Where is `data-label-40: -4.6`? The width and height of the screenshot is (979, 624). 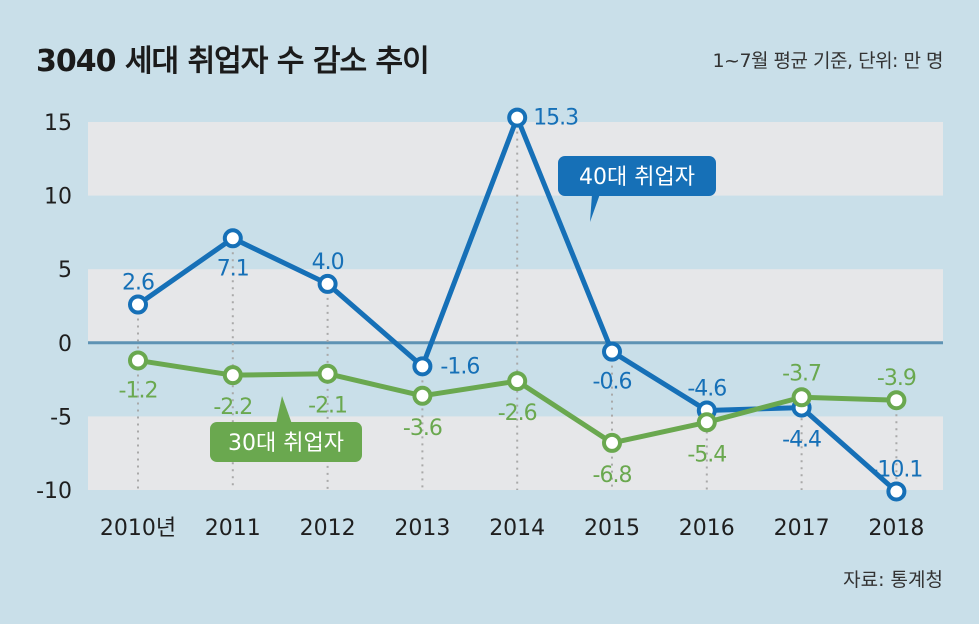 data-label-40: -4.6 is located at coordinates (706, 389).